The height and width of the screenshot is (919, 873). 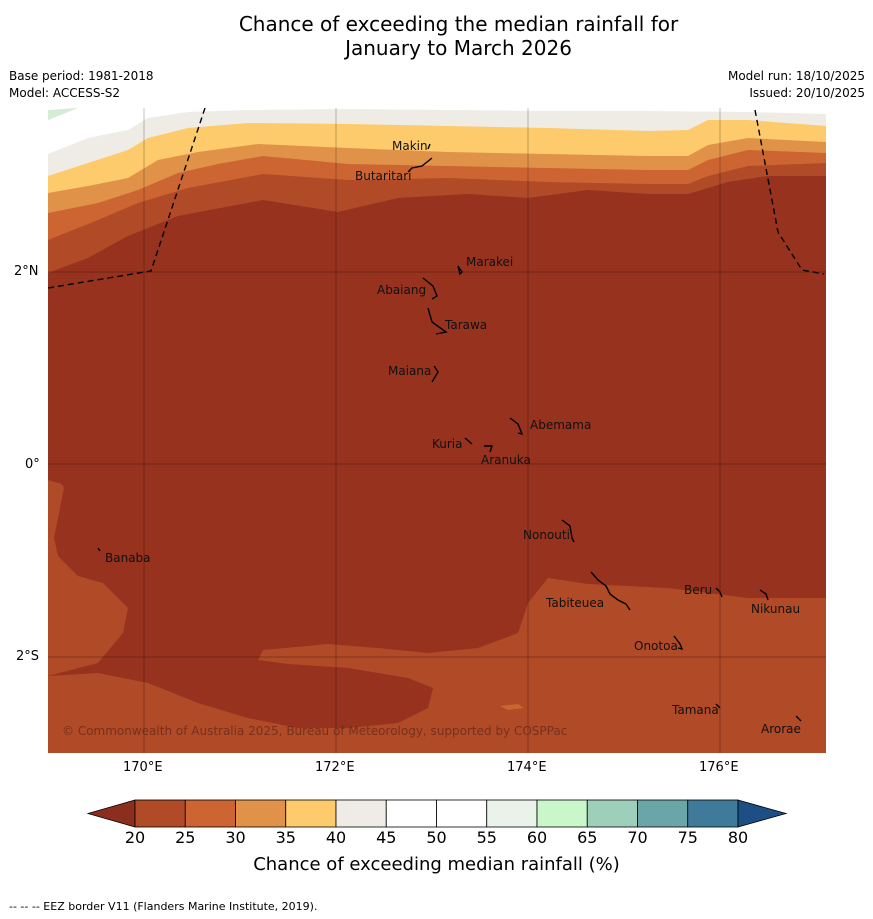 What do you see at coordinates (587, 837) in the screenshot?
I see `colorbar-tick-65: 65` at bounding box center [587, 837].